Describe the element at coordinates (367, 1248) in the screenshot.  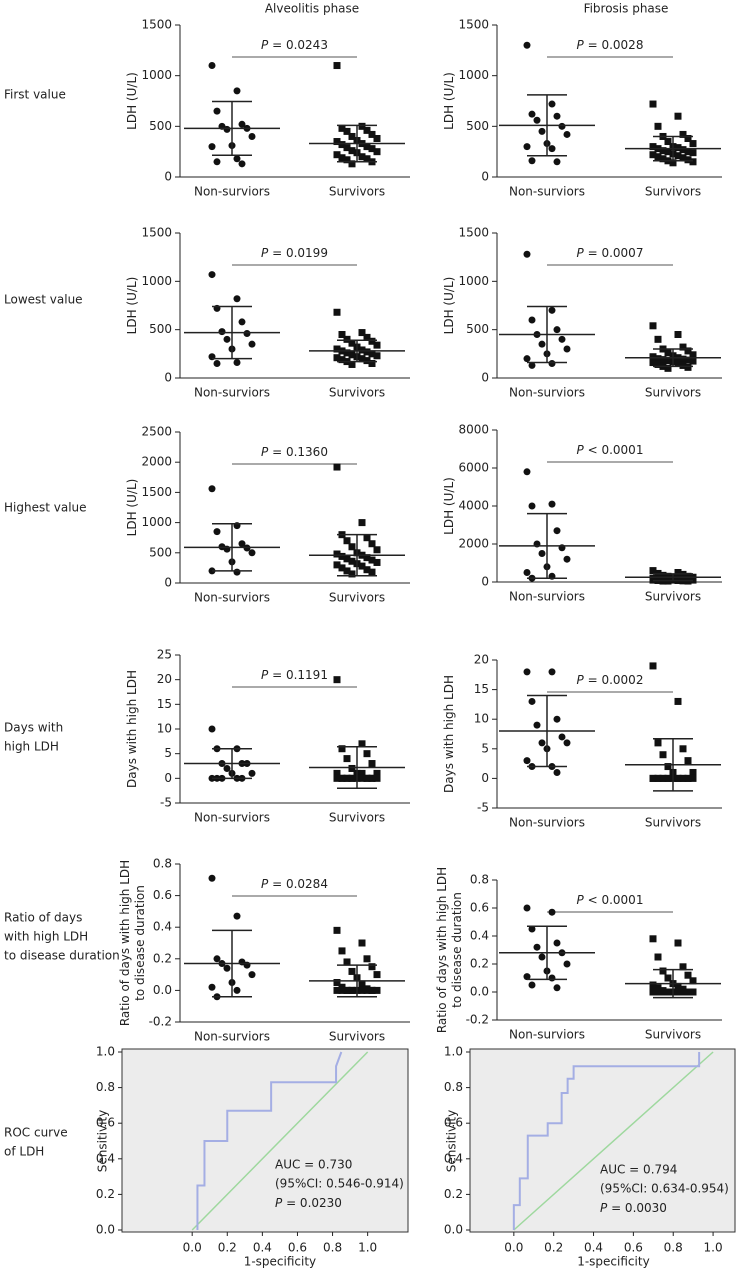
I see `x-tick-label: 1.0` at that location.